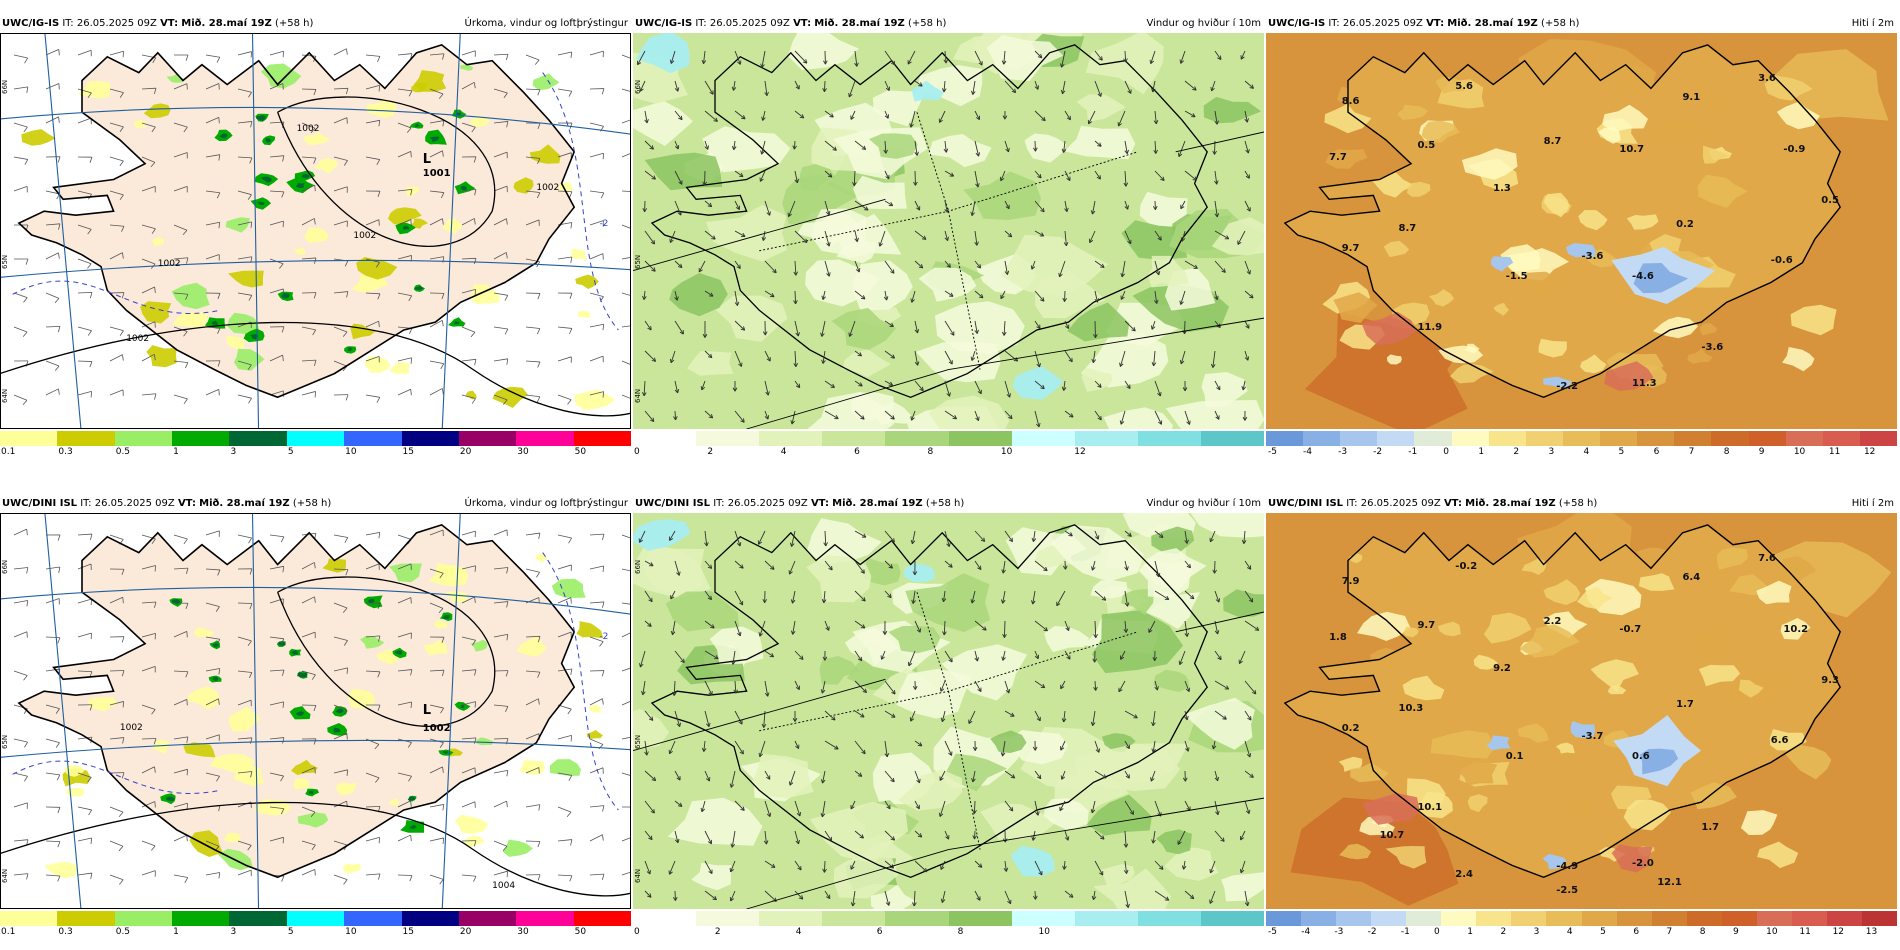 This screenshot has width=1900, height=950. I want to click on temperature-value: 8.7, so click(1553, 141).